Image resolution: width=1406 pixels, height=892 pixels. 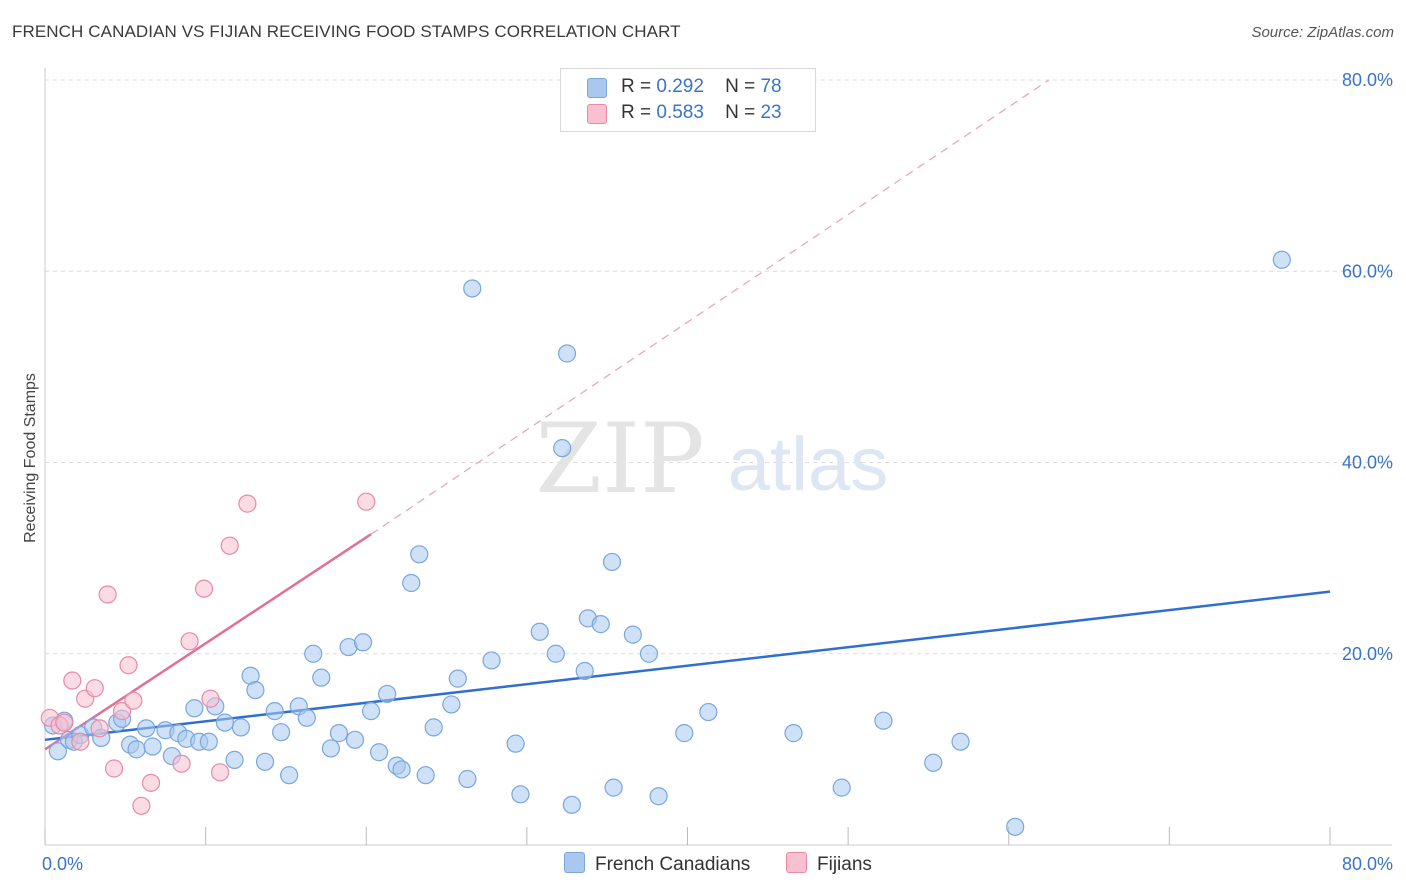 I want to click on legend-item-french-canadians: French Canadians, so click(x=657, y=864).